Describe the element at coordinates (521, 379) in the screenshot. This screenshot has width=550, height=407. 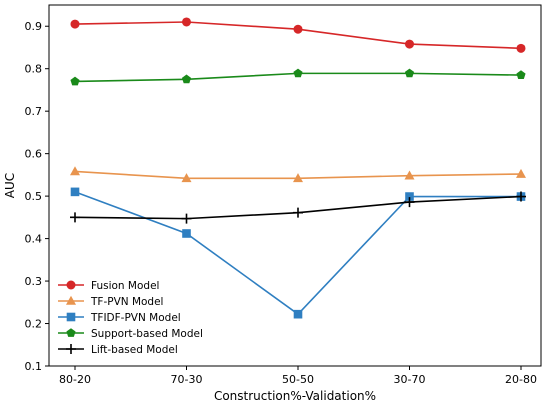
I see `x-tick-label: 20-80` at that location.